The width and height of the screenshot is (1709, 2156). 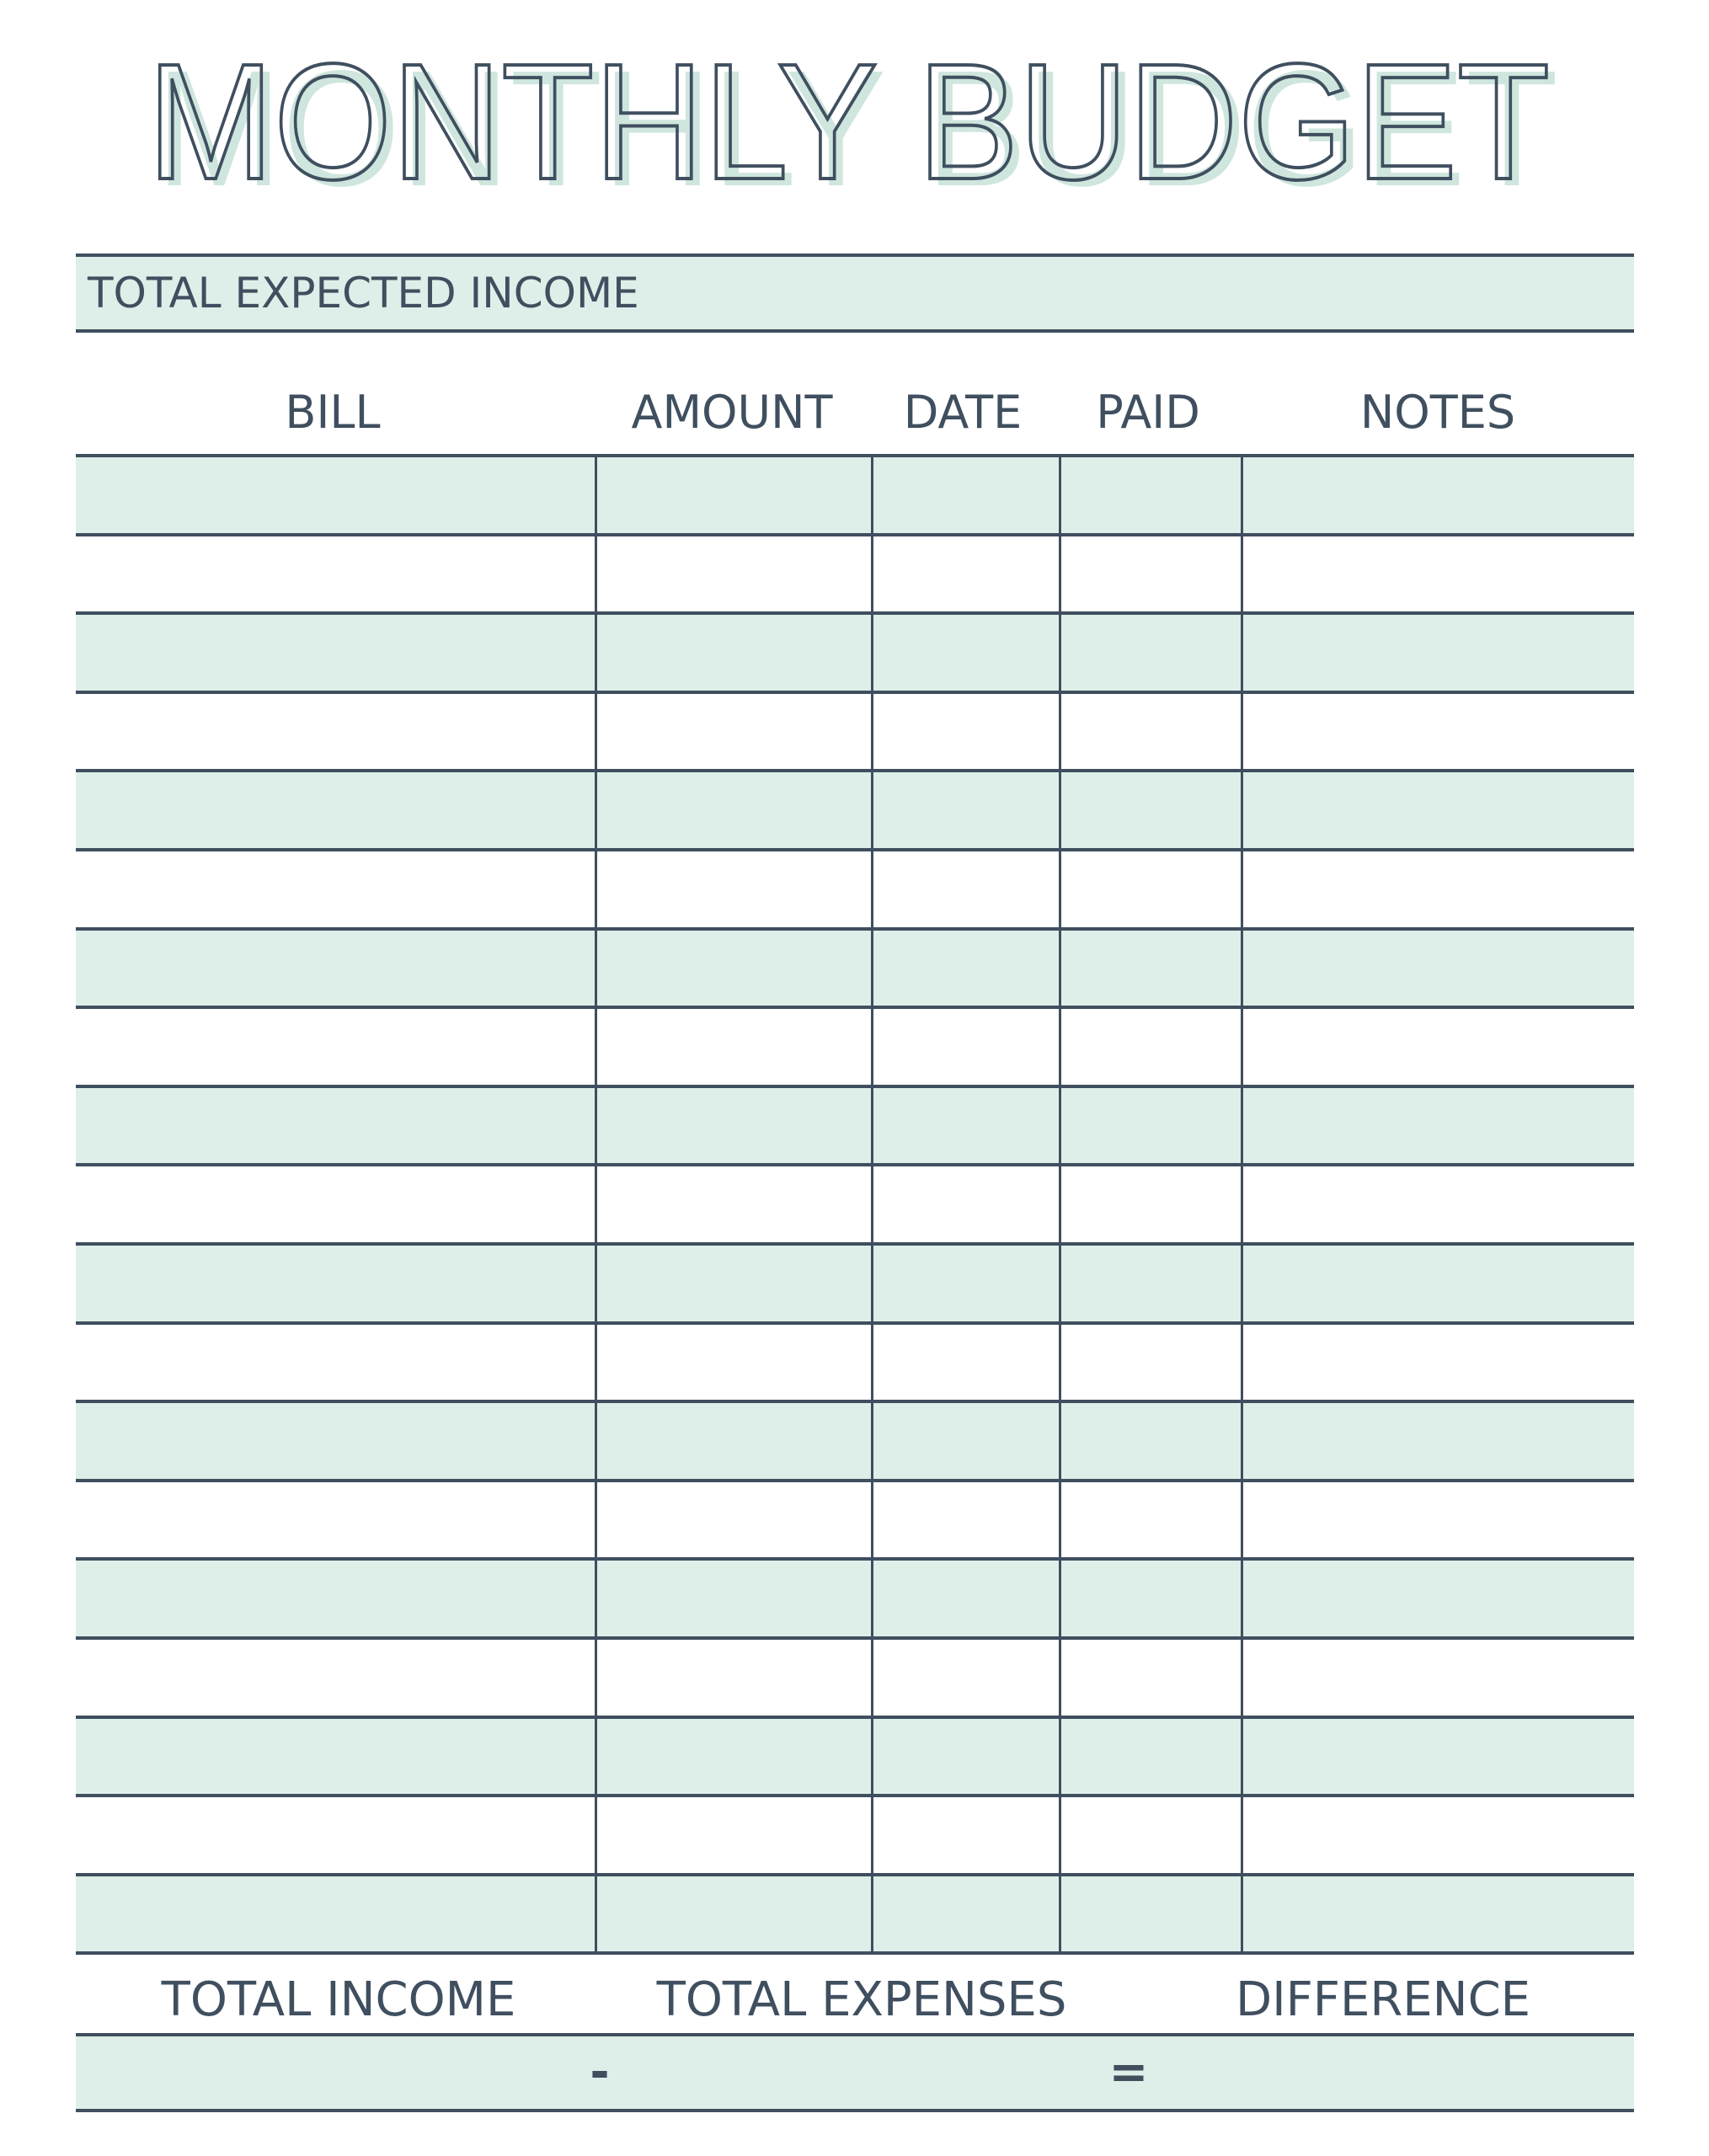 I want to click on column-header-date: DATE, so click(x=963, y=412).